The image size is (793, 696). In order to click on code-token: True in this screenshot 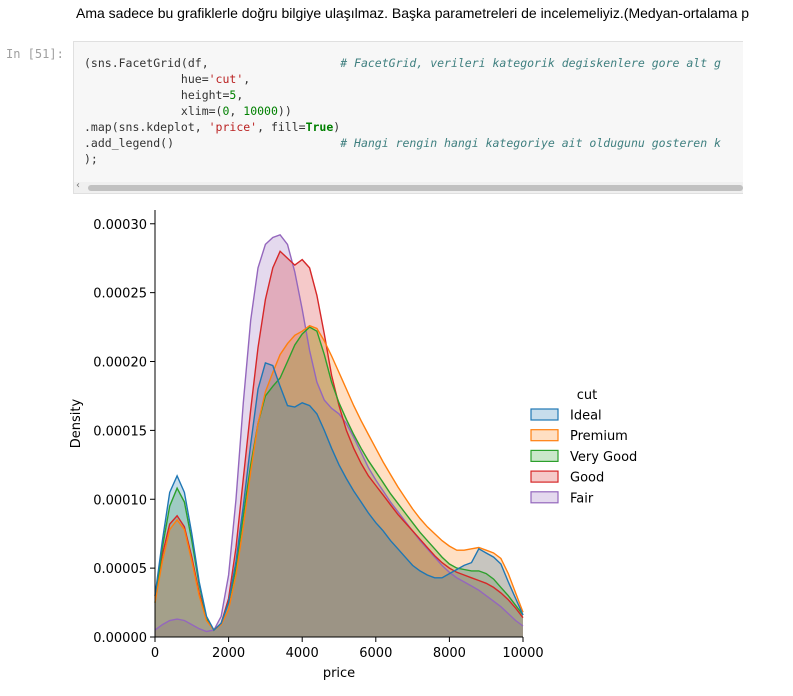, I will do `click(319, 127)`.